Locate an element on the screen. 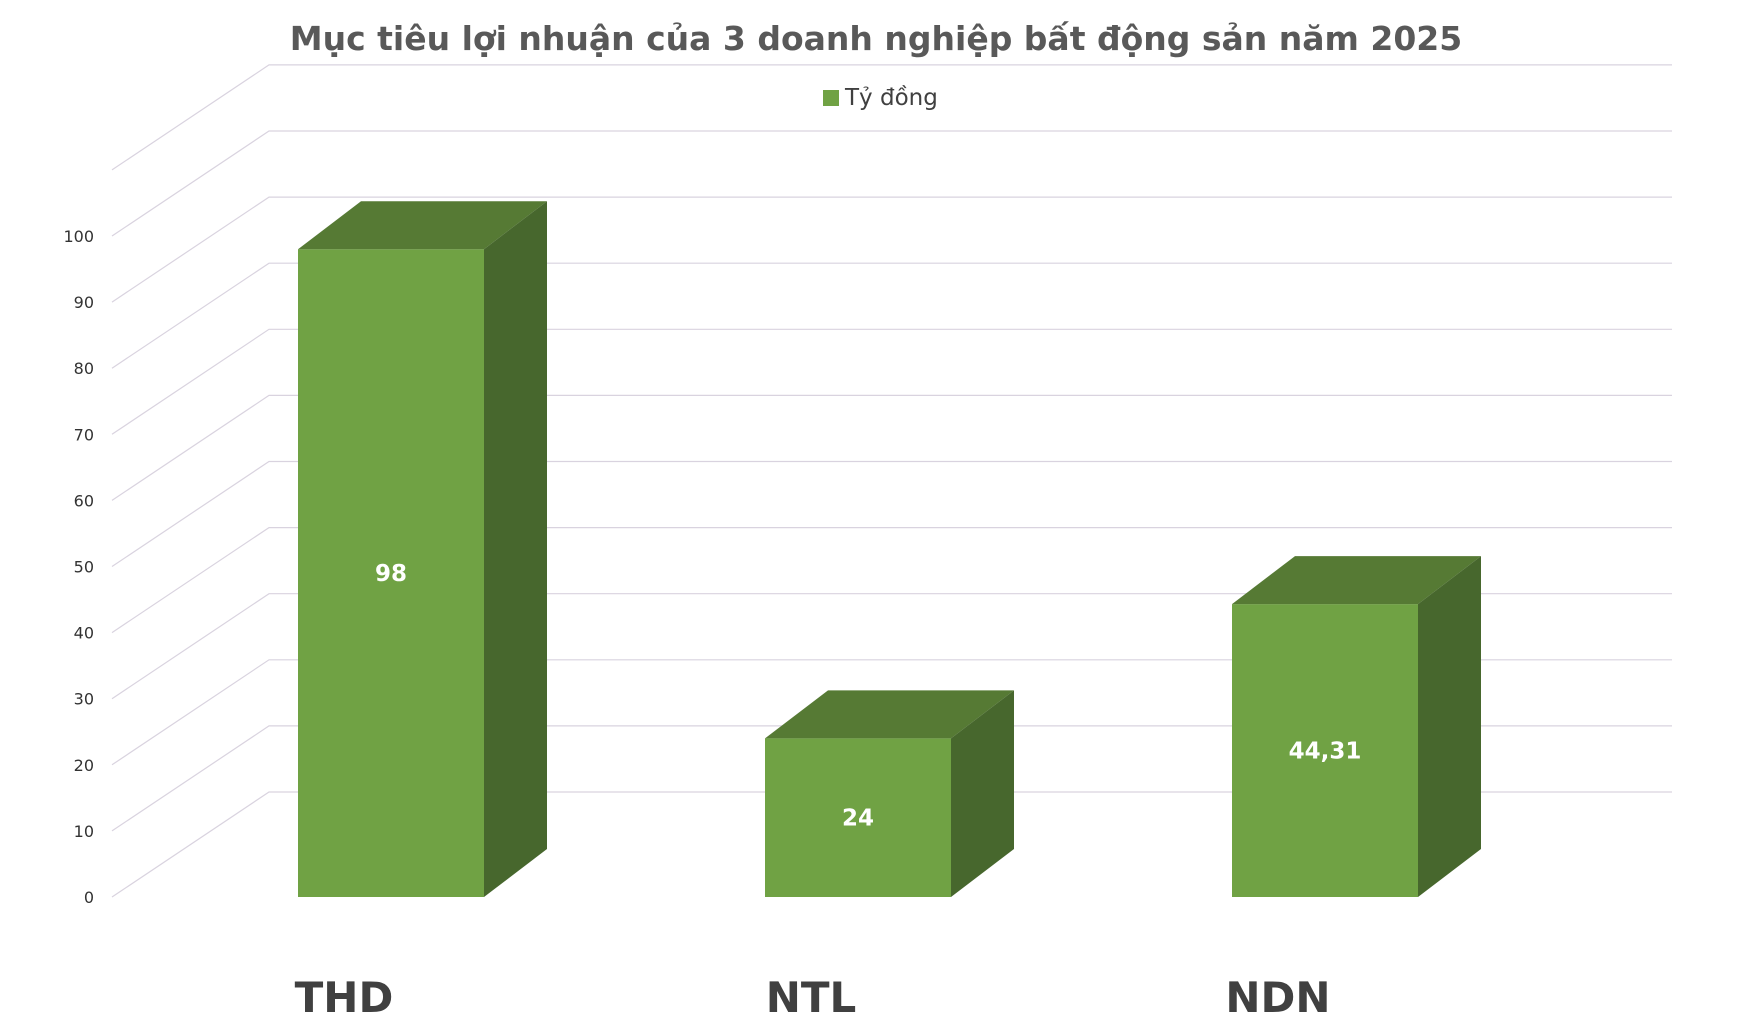 The image size is (1752, 1032). y-tick-label: 40 is located at coordinates (84, 633).